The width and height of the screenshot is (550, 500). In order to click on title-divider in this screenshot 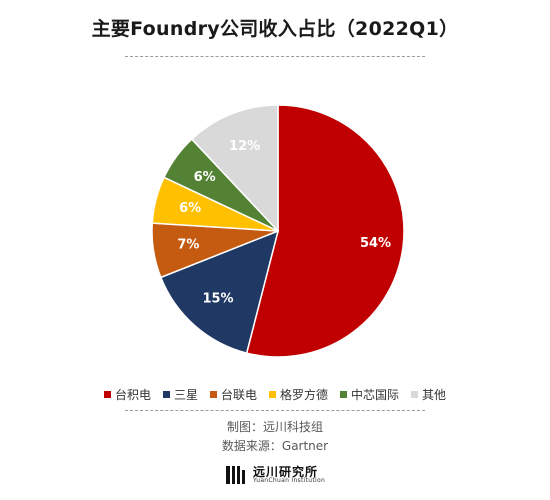, I will do `click(275, 56)`.